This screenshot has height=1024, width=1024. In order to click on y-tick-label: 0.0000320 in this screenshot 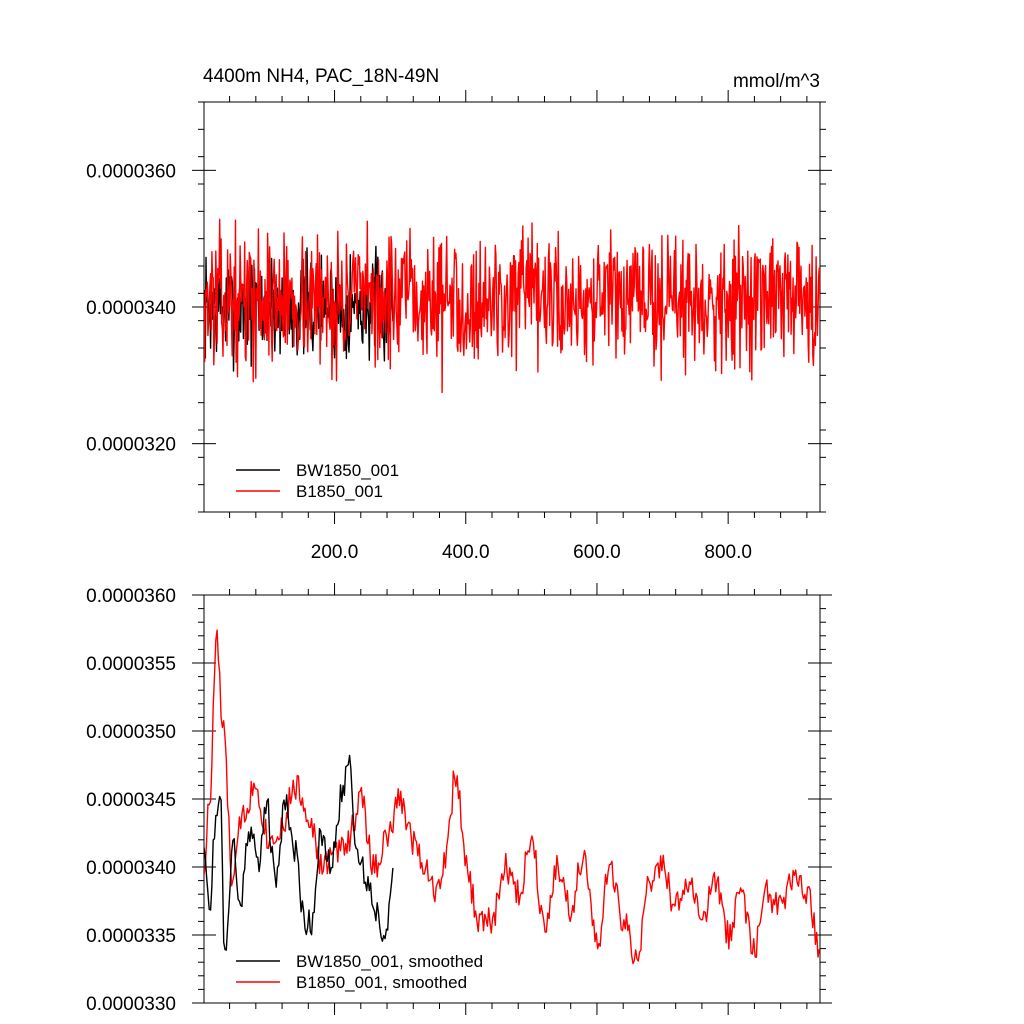, I will do `click(131, 445)`.